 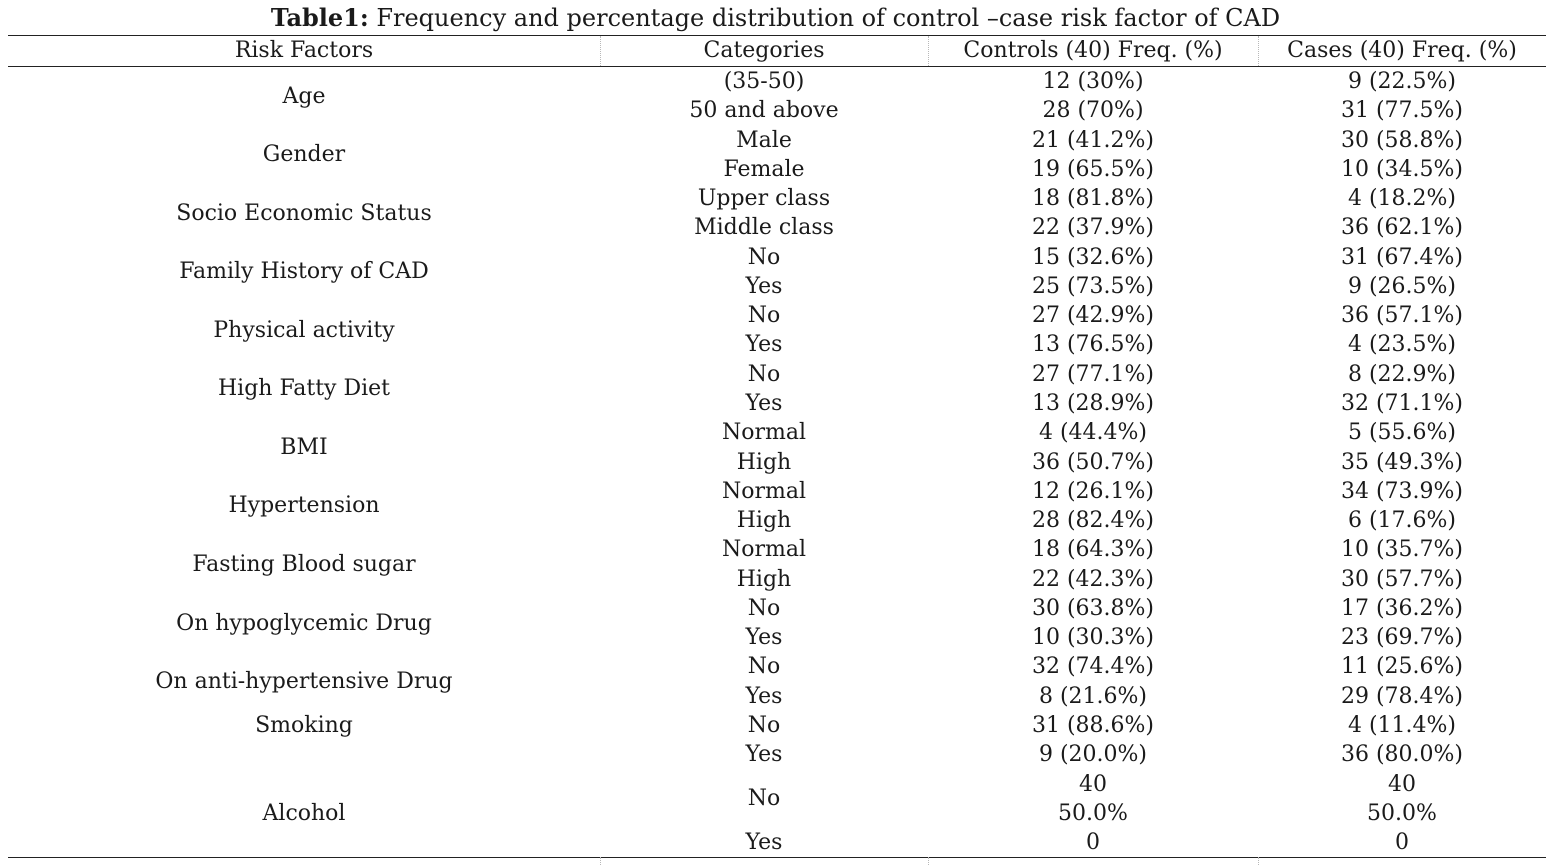 What do you see at coordinates (1402, 81) in the screenshot?
I see `cases-cell: 9 (22.5%)` at bounding box center [1402, 81].